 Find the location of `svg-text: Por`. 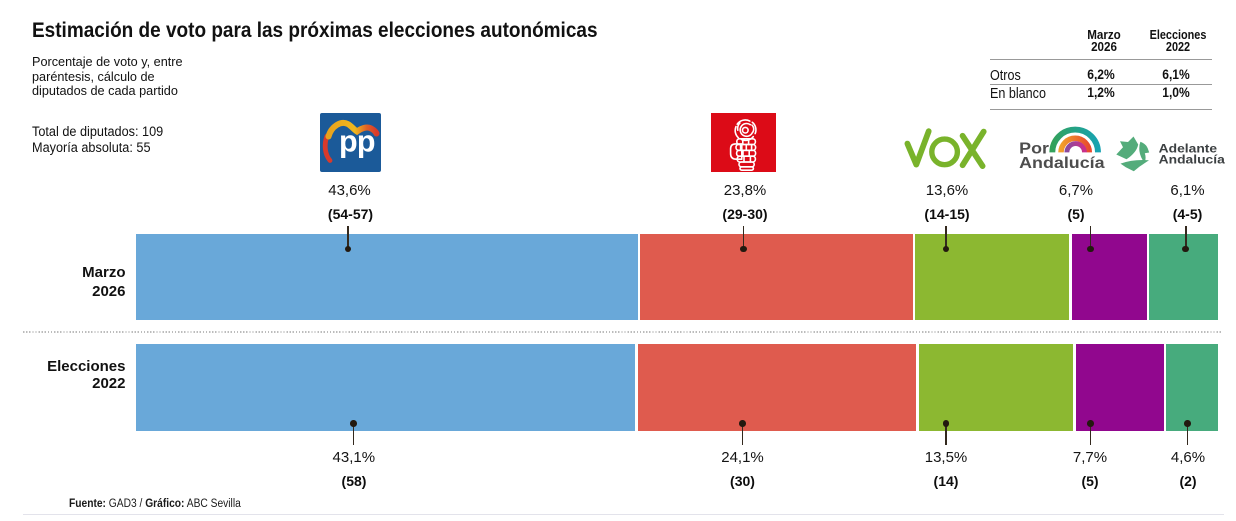

svg-text: Por is located at coordinates (1034, 149).